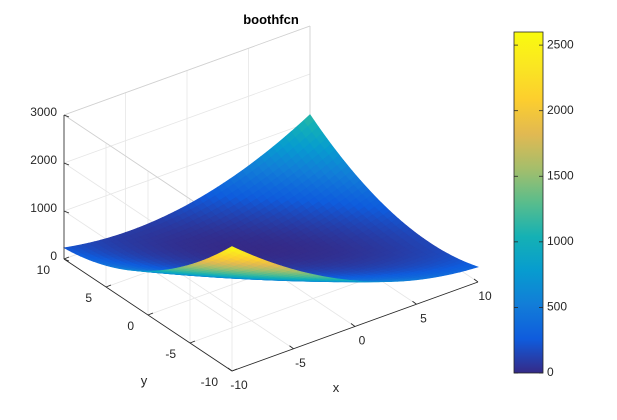 The width and height of the screenshot is (617, 420). I want to click on grid-line, so click(187, 70).